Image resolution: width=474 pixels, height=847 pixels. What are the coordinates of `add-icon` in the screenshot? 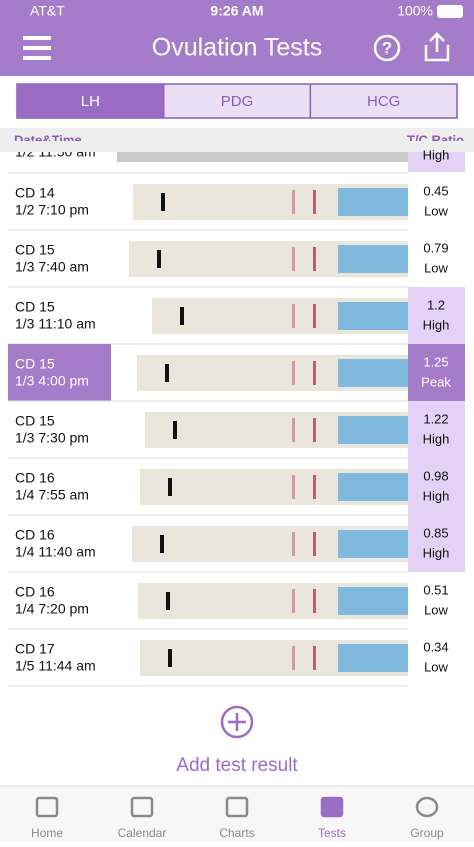 It's located at (237, 722).